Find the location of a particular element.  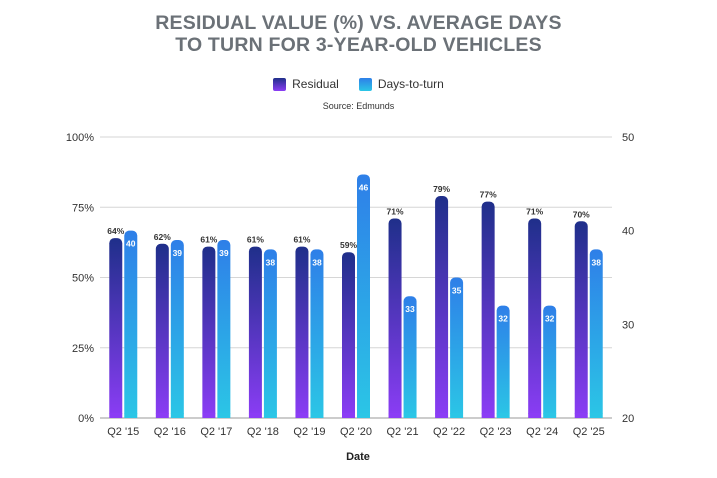

data-label-days-to-turn: 33 is located at coordinates (410, 309).